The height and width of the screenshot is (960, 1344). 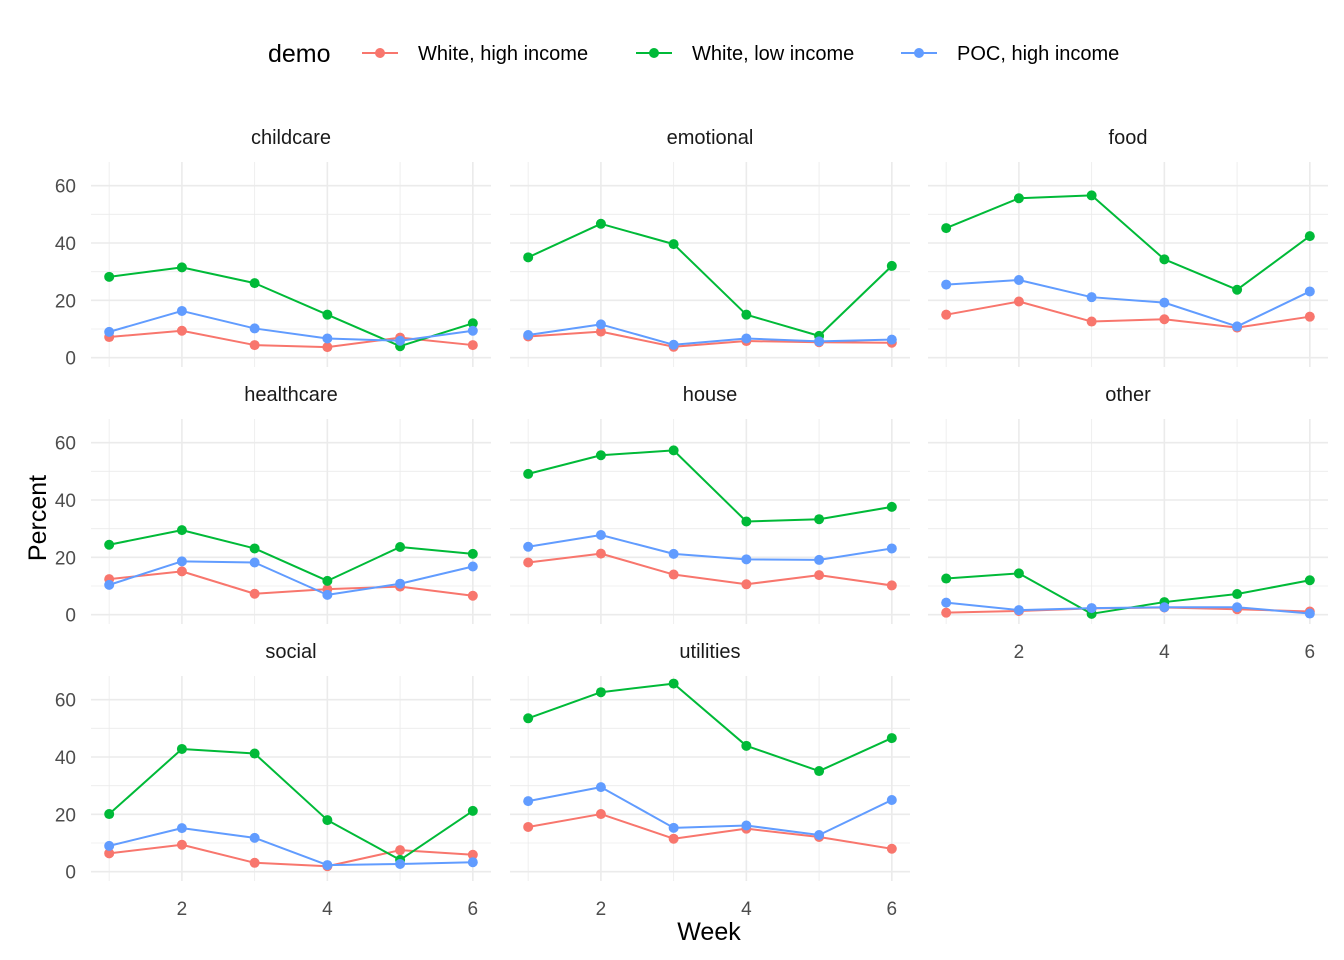 What do you see at coordinates (65, 558) in the screenshot?
I see `y-tick-label: 20` at bounding box center [65, 558].